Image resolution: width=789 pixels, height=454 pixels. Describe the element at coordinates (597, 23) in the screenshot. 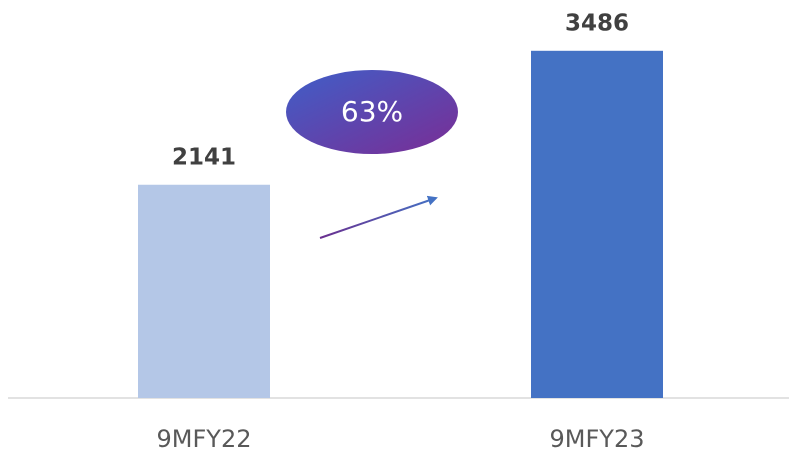

I see `value-label: 3486` at that location.